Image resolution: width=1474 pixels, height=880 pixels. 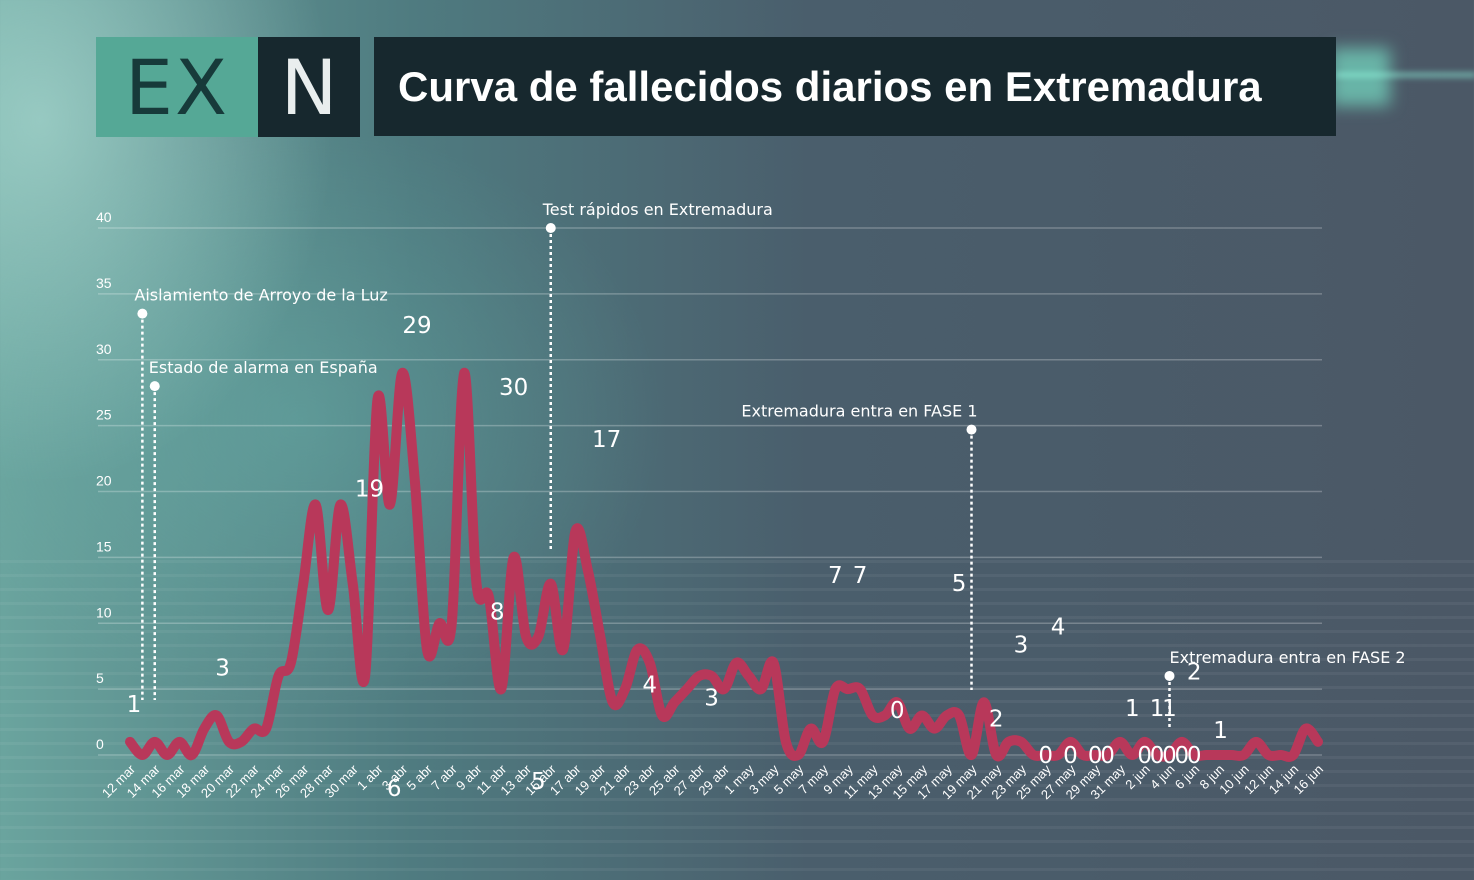 What do you see at coordinates (394, 789) in the screenshot?
I see `data-label: 6` at bounding box center [394, 789].